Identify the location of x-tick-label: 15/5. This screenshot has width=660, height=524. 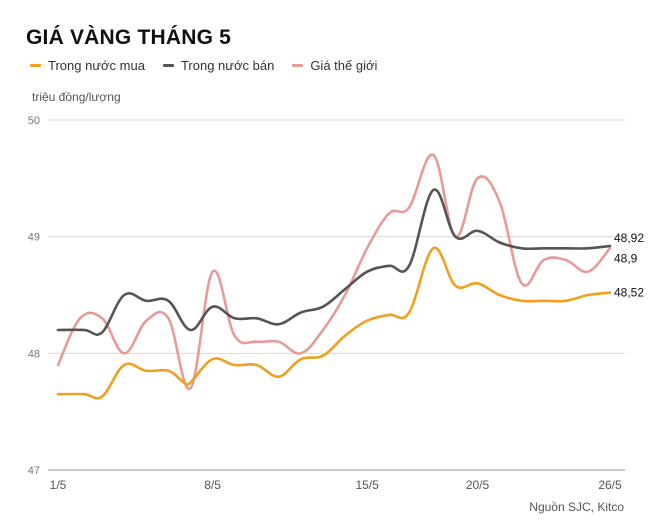
(367, 485).